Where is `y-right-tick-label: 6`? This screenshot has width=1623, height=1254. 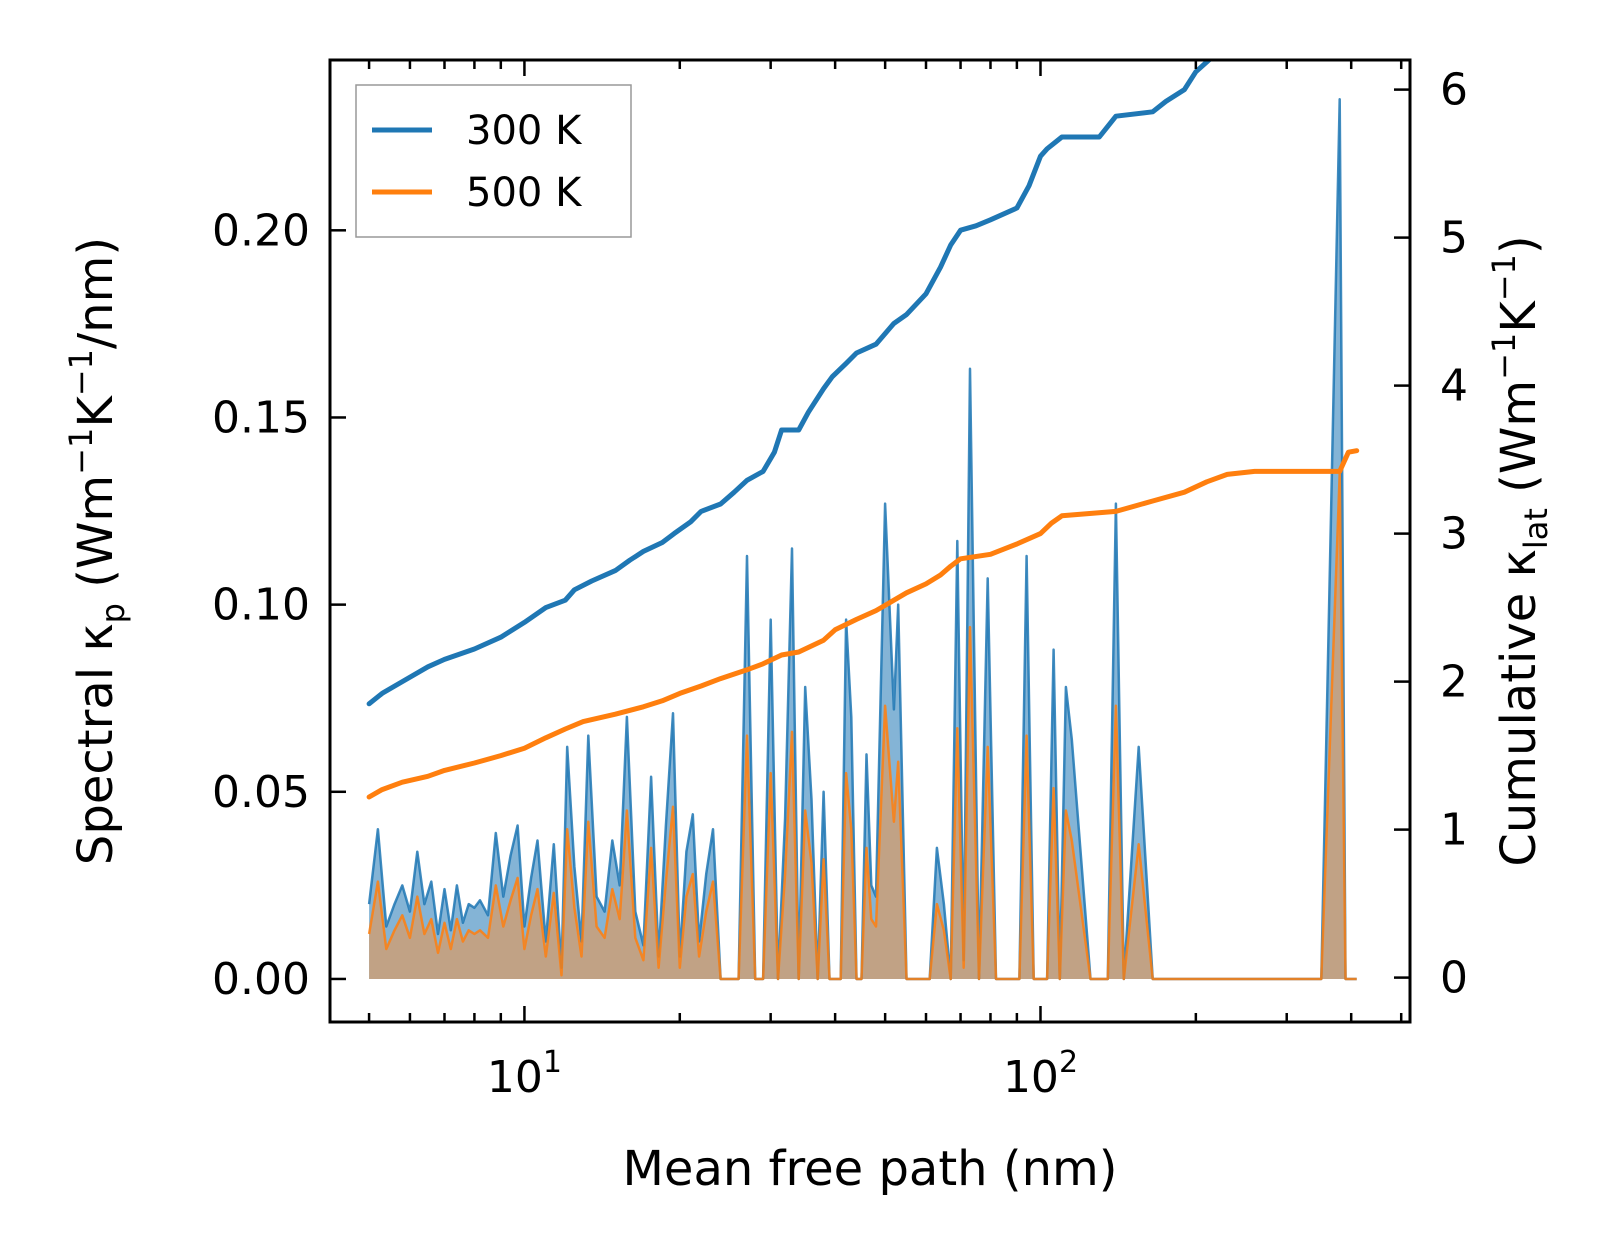 y-right-tick-label: 6 is located at coordinates (1454, 90).